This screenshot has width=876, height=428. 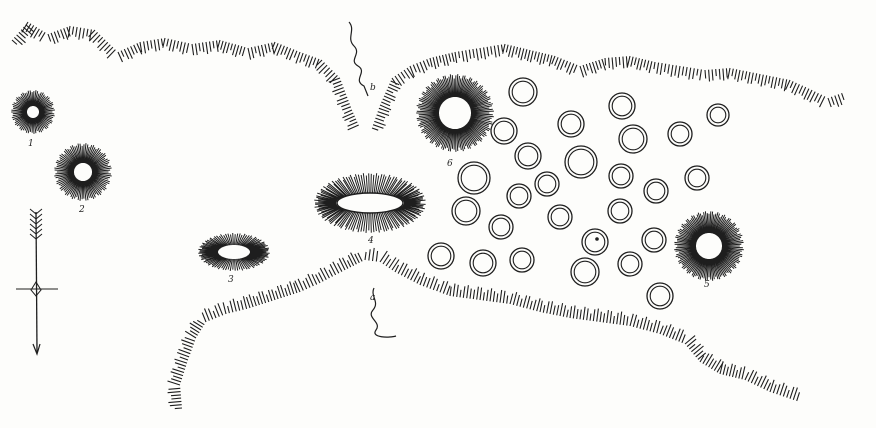 What do you see at coordinates (608, 87) in the screenshot?
I see `ridge-upper-right` at bounding box center [608, 87].